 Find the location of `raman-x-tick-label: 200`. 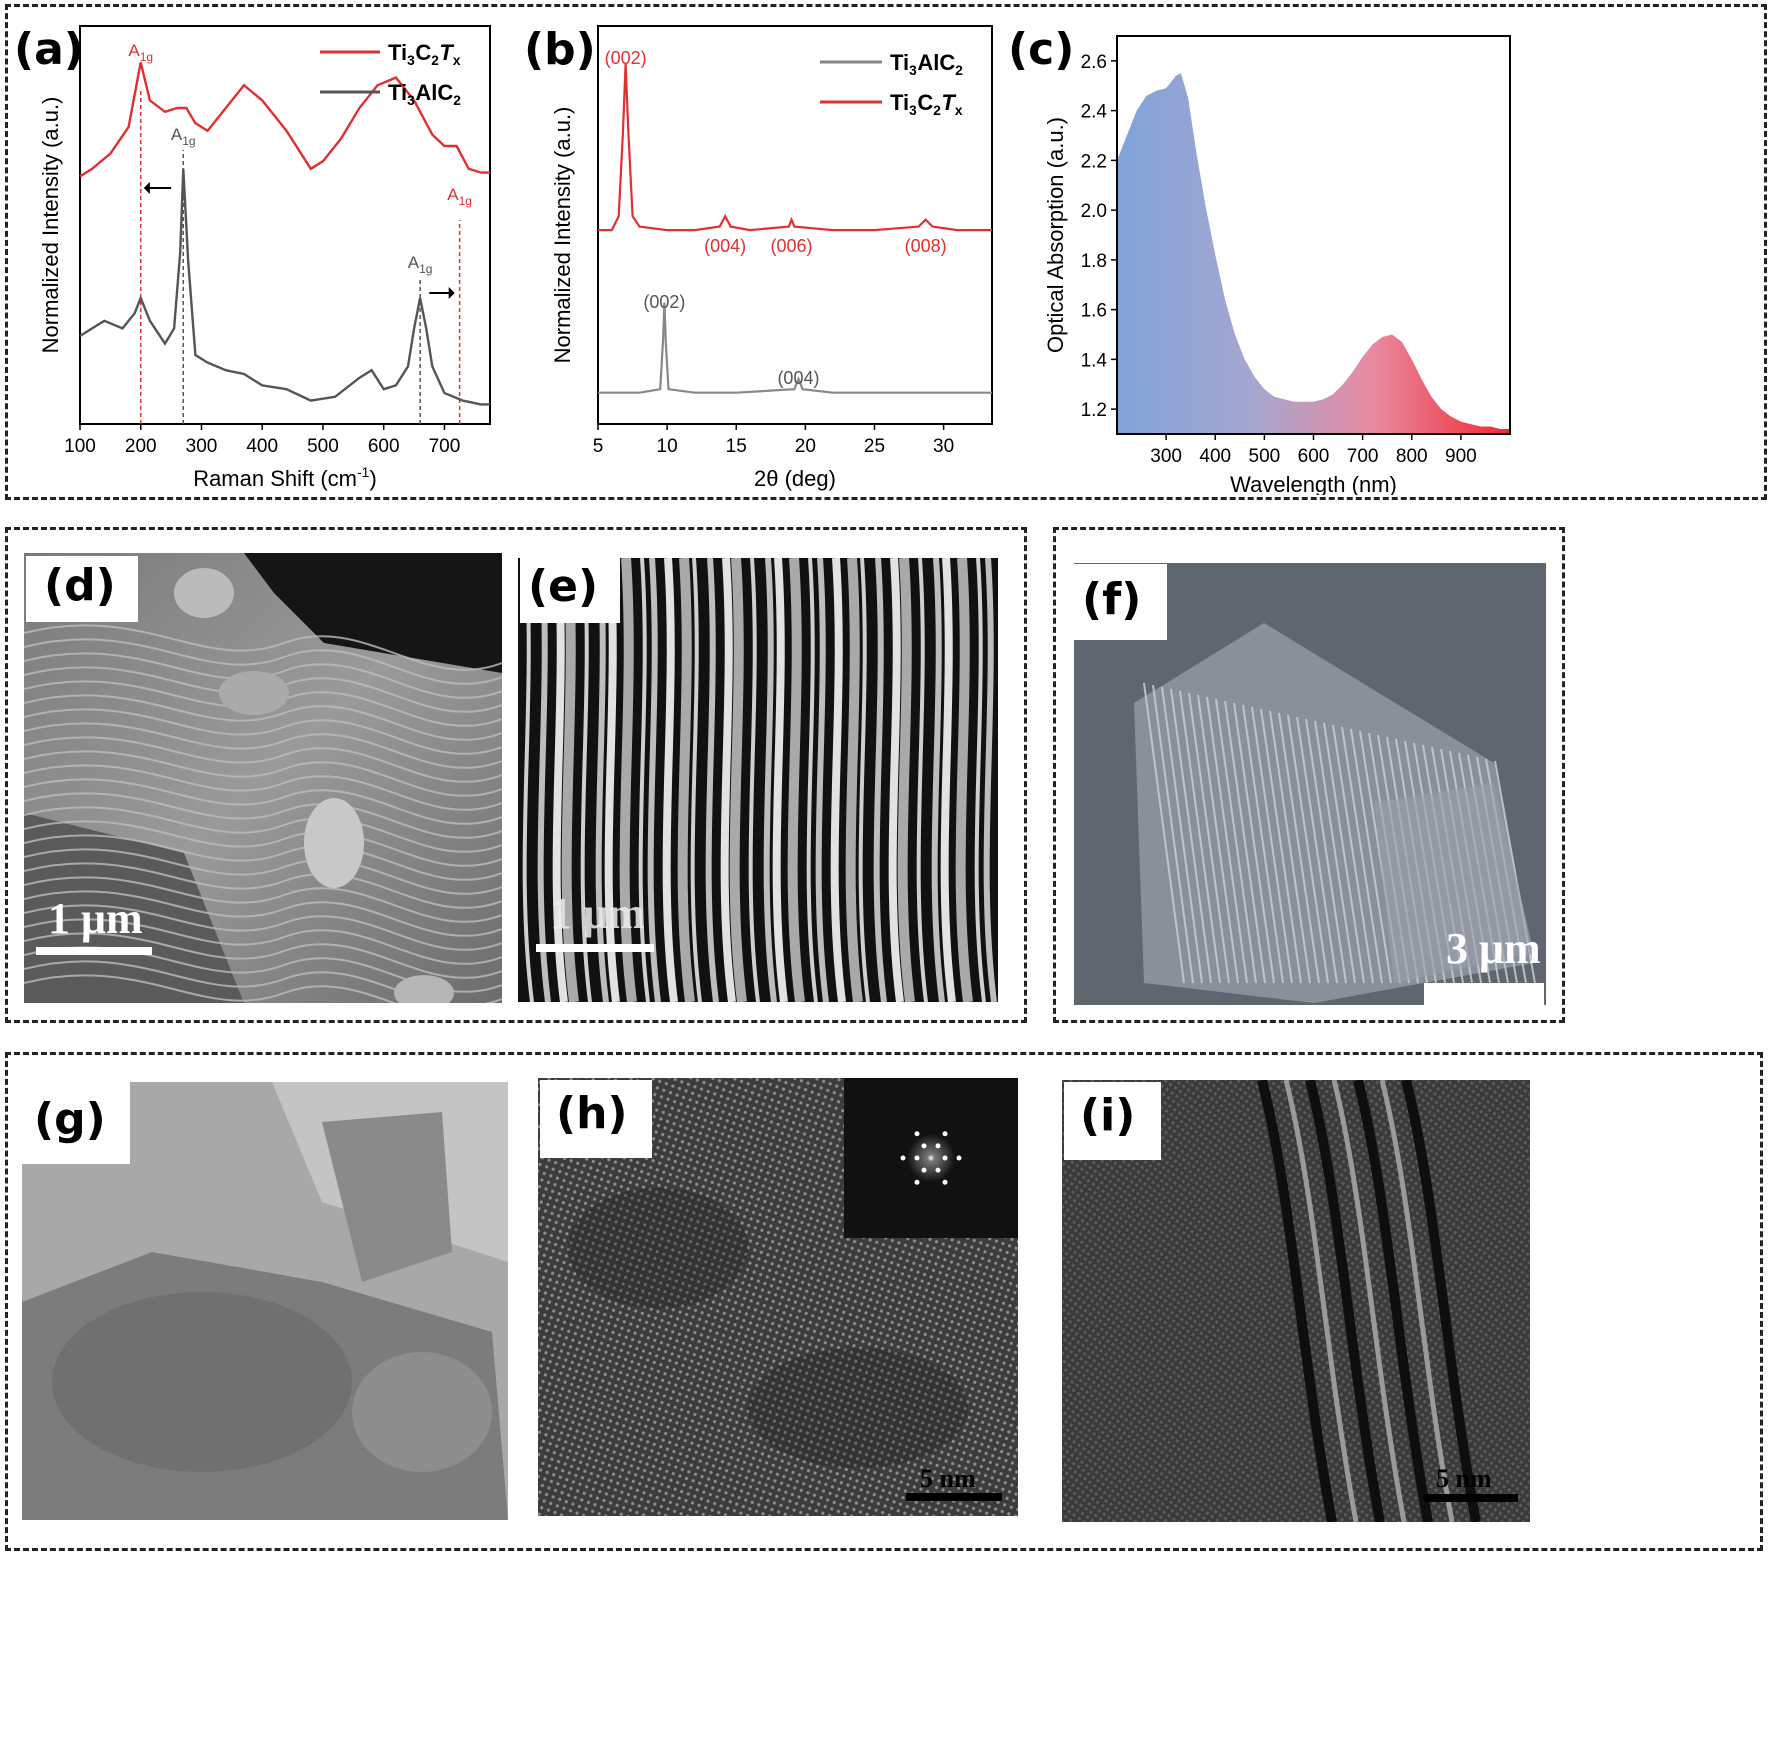

raman-x-tick-label: 200 is located at coordinates (141, 446).